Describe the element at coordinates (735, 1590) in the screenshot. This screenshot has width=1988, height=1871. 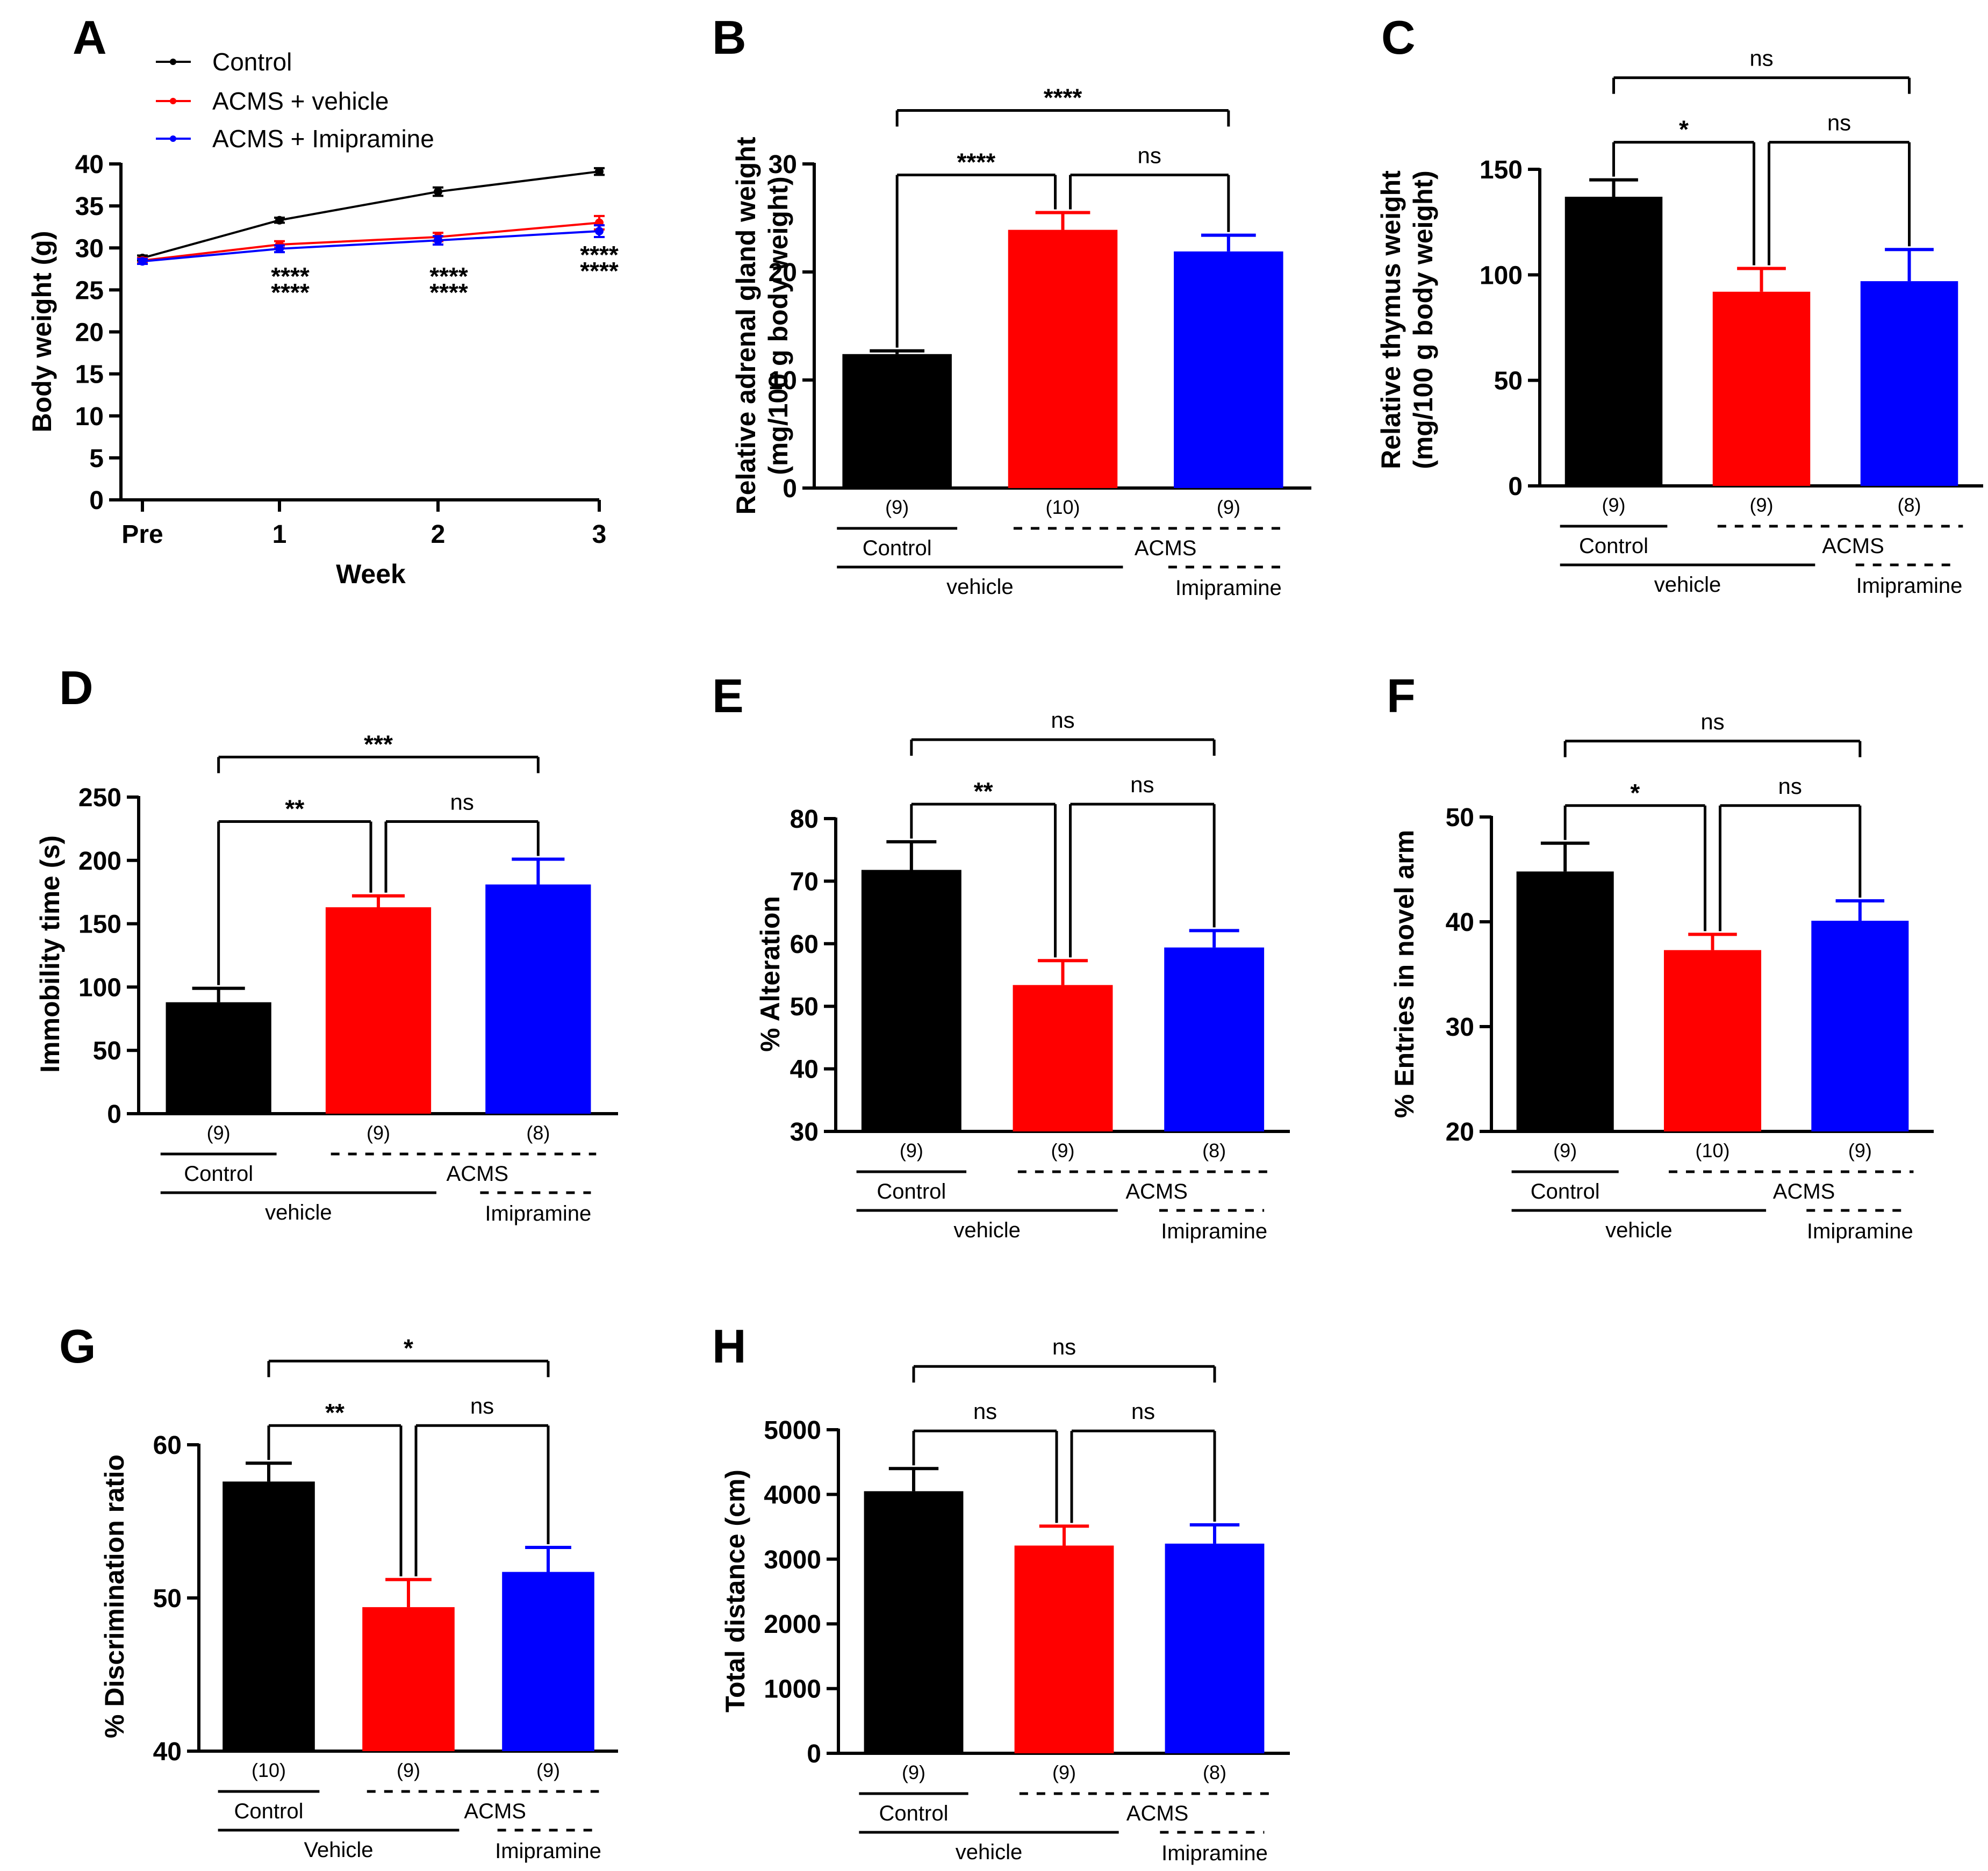
I see `y-axis-title: Total distance (cm)` at that location.